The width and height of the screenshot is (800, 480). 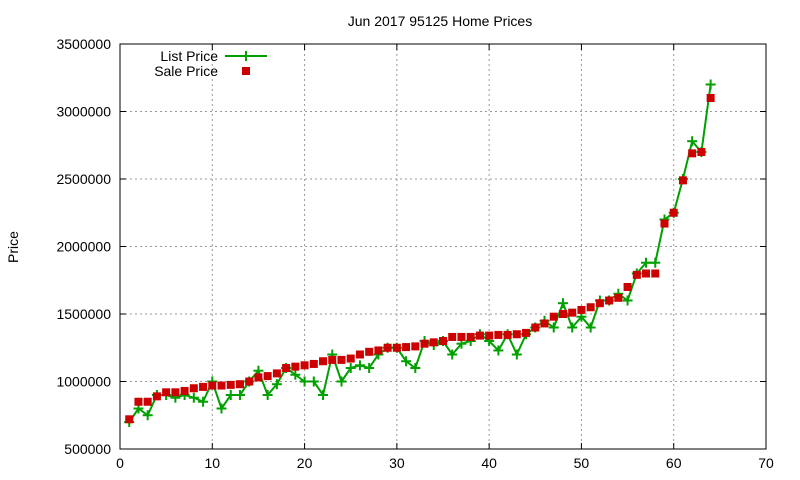 What do you see at coordinates (83, 179) in the screenshot?
I see `y-tick-label: 2500000` at bounding box center [83, 179].